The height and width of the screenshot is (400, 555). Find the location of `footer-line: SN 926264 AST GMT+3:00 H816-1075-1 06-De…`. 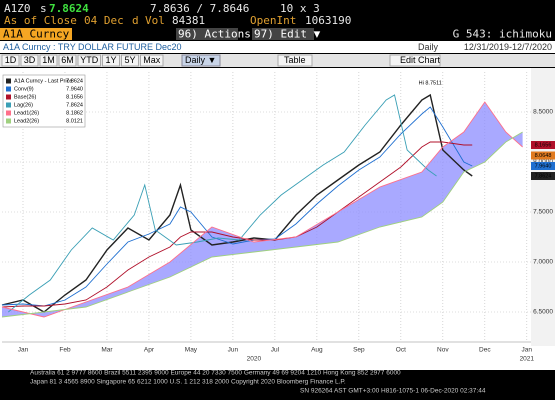

footer-line: SN 926264 AST GMT+3:00 H816-1075-1 06-De… is located at coordinates (393, 391).